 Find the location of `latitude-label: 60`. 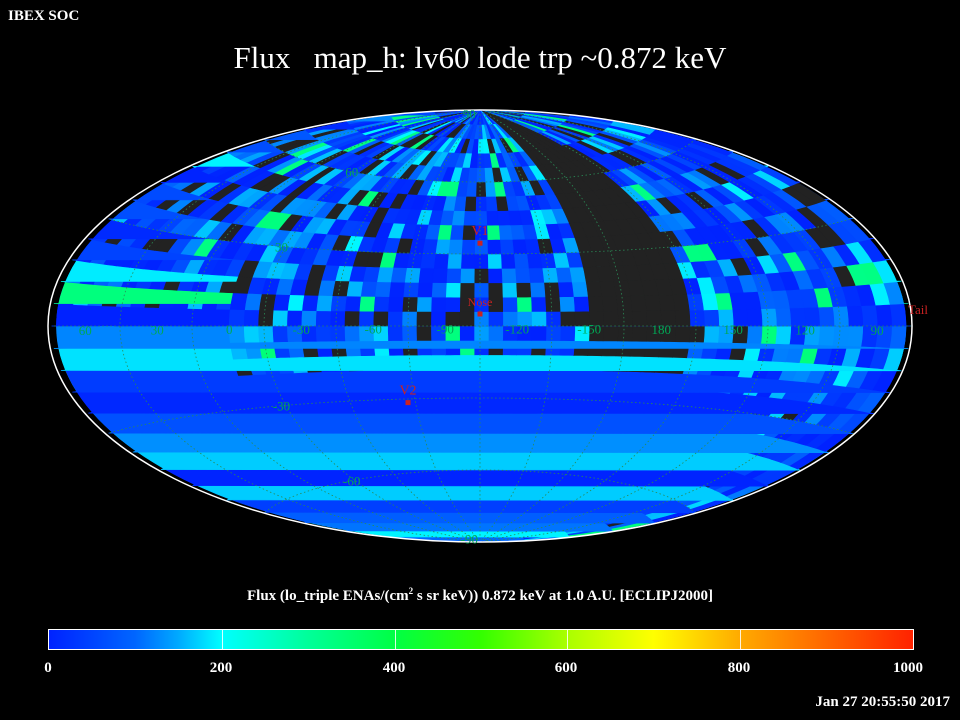

latitude-label: 60 is located at coordinates (351, 172).